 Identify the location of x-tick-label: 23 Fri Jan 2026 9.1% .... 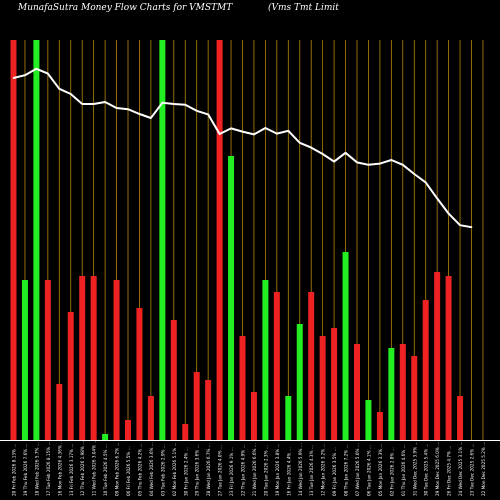
(231, 471).